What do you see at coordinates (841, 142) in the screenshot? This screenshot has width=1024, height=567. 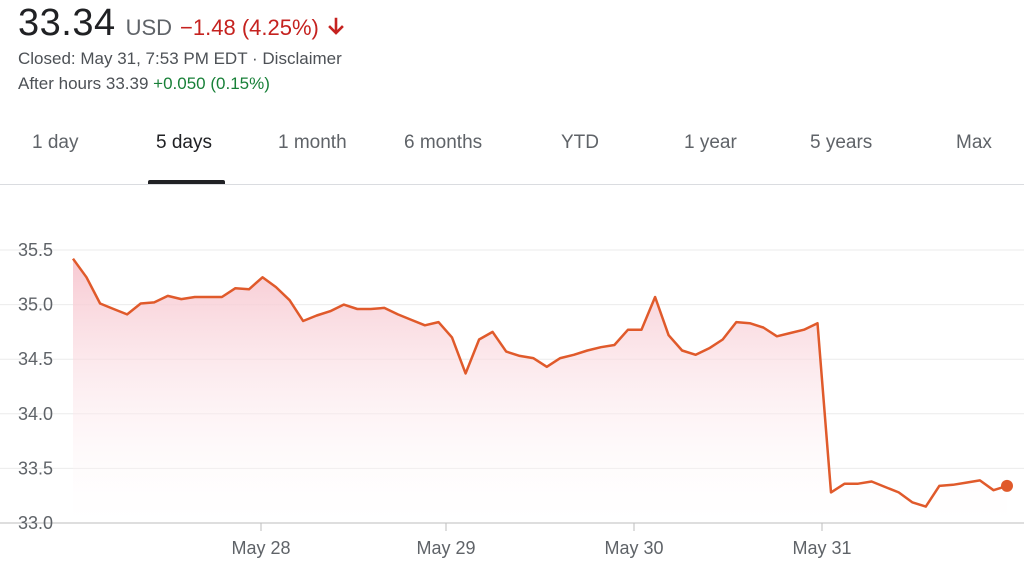 I see `tab-5-years: 5 years` at bounding box center [841, 142].